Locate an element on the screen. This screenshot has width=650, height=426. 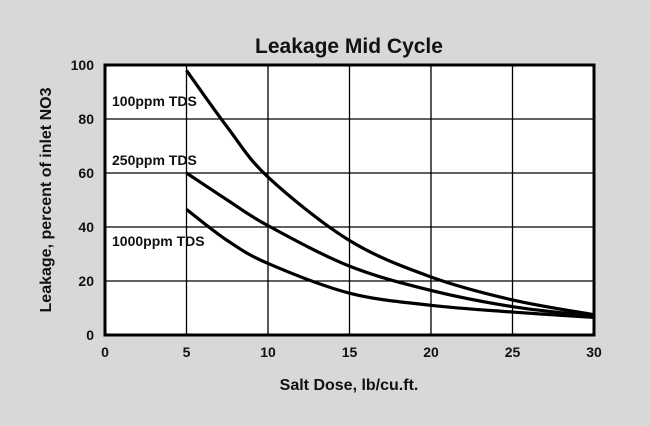
x-tick-label: 25 is located at coordinates (513, 352).